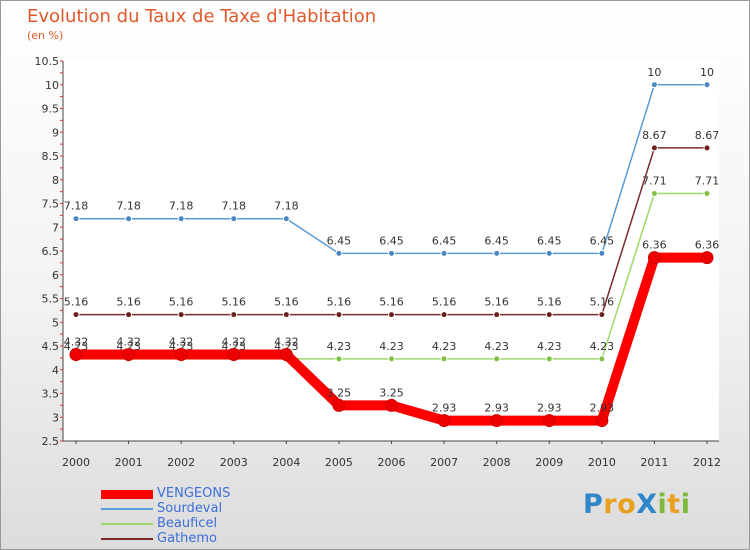 The image size is (750, 550). I want to click on y-tick-label: 6.5, so click(51, 251).